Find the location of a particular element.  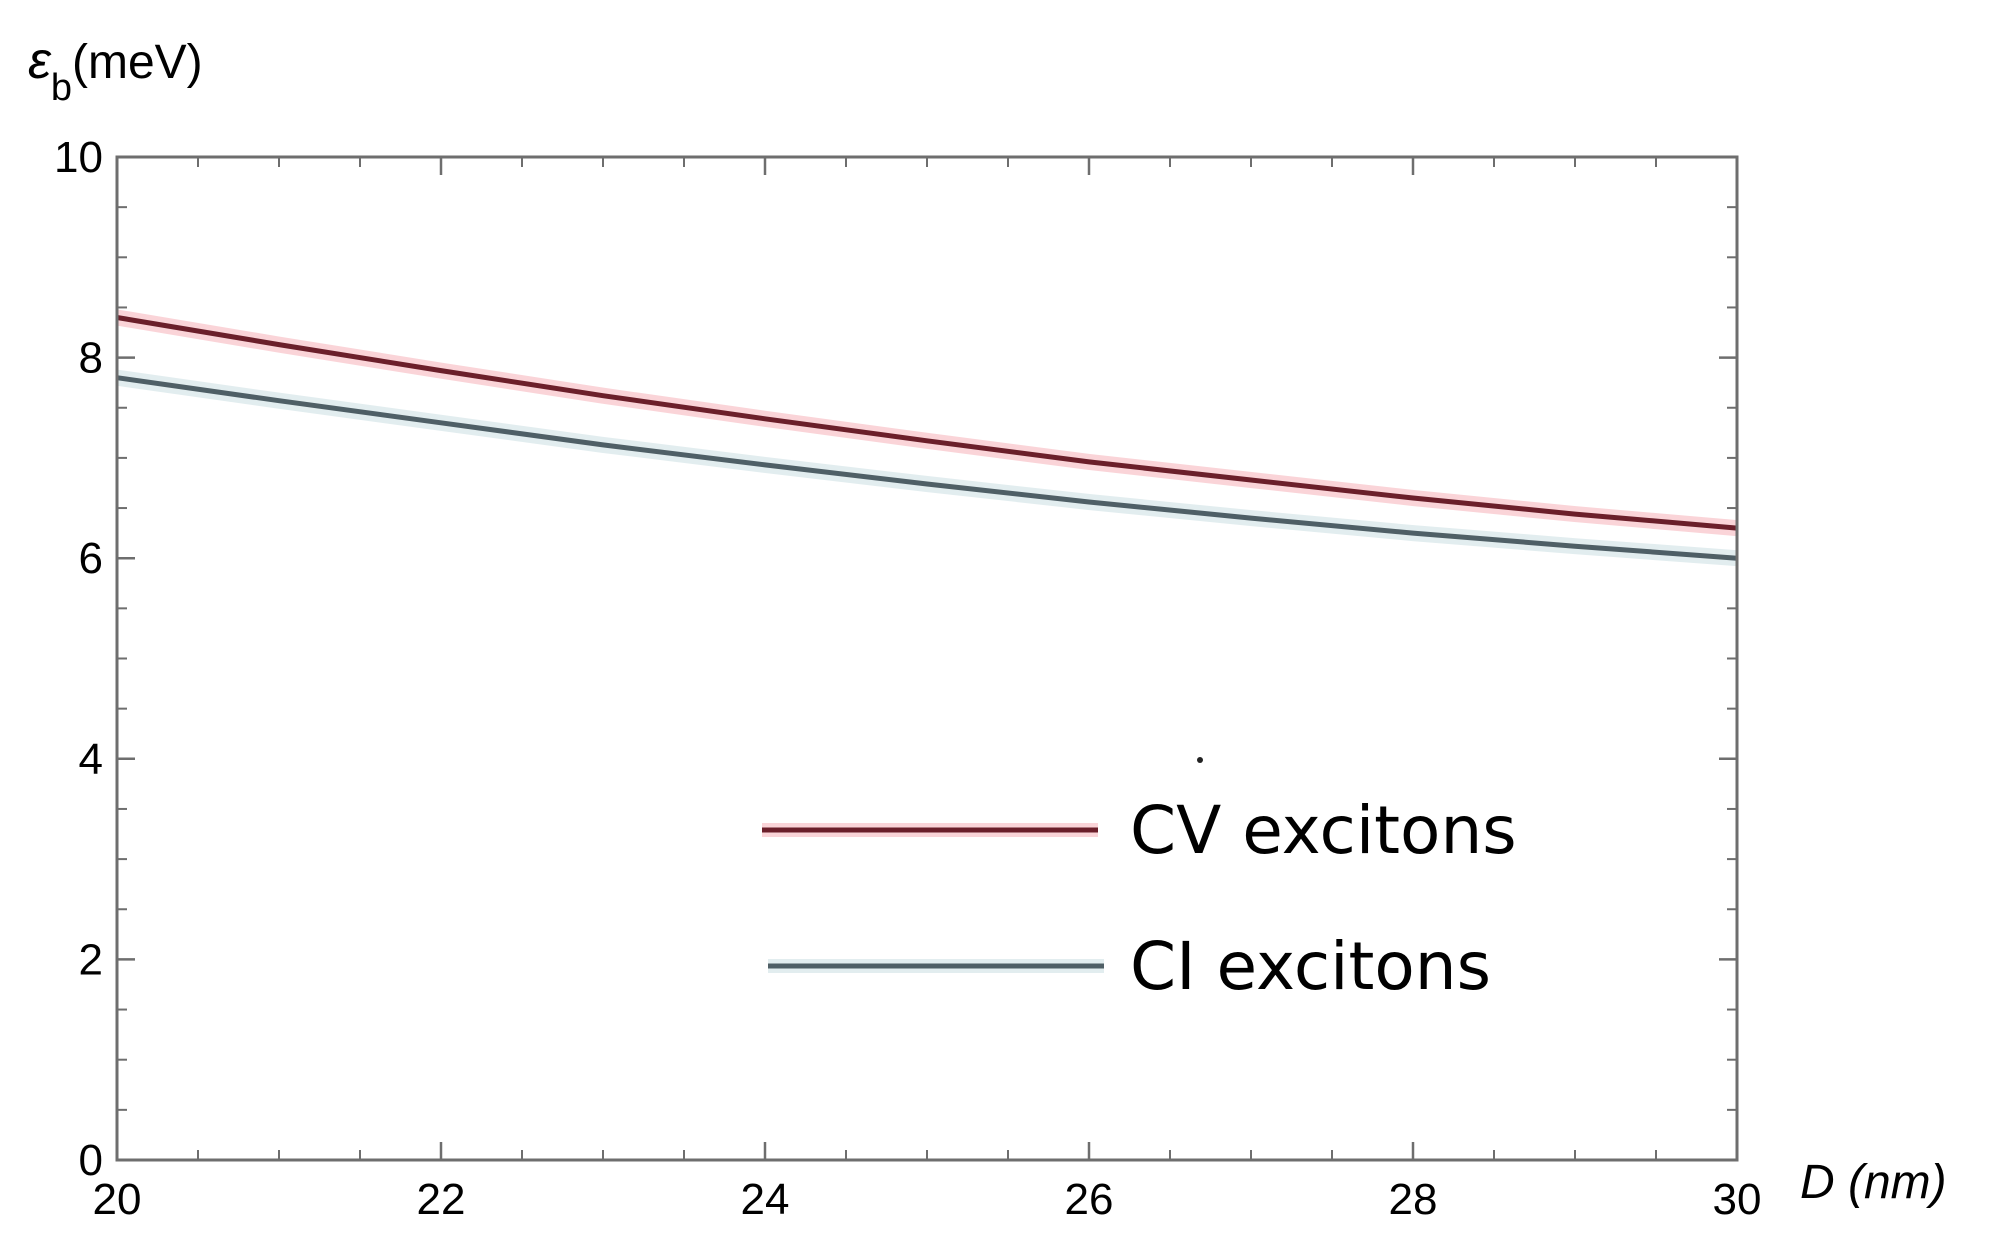

x-tick-label: 20 is located at coordinates (117, 1199).